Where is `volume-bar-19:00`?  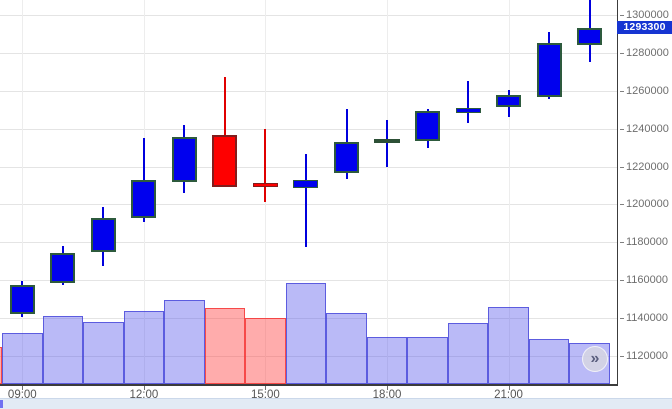 volume-bar-19:00 is located at coordinates (427, 360).